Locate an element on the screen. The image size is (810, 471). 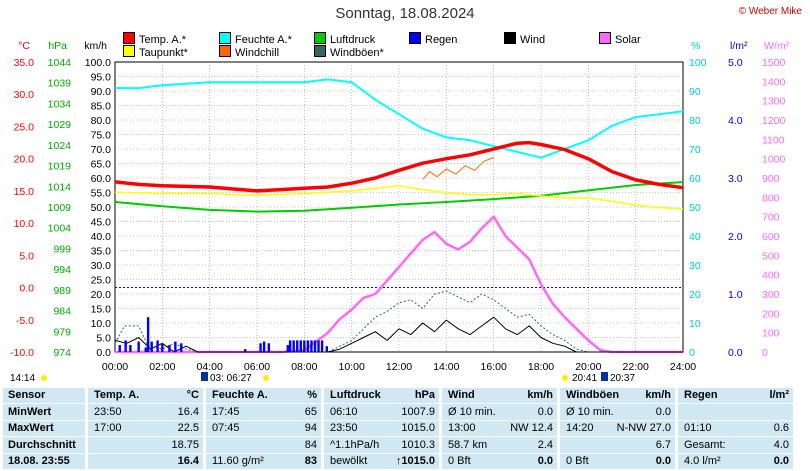
stats-value: Gesamt: is located at coordinates (705, 444).